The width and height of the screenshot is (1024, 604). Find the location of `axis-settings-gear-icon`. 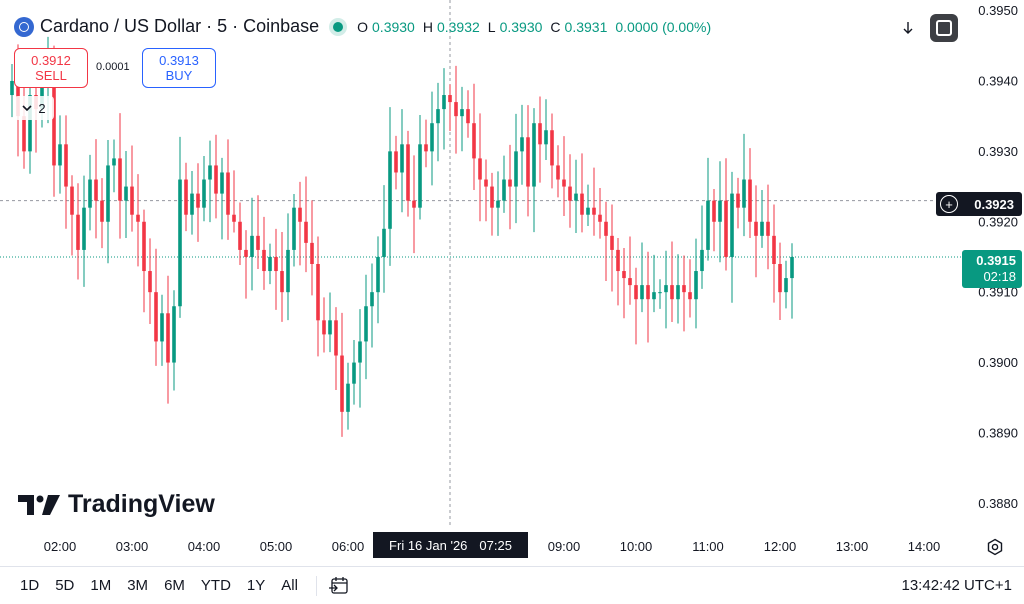

axis-settings-gear-icon is located at coordinates (995, 547).